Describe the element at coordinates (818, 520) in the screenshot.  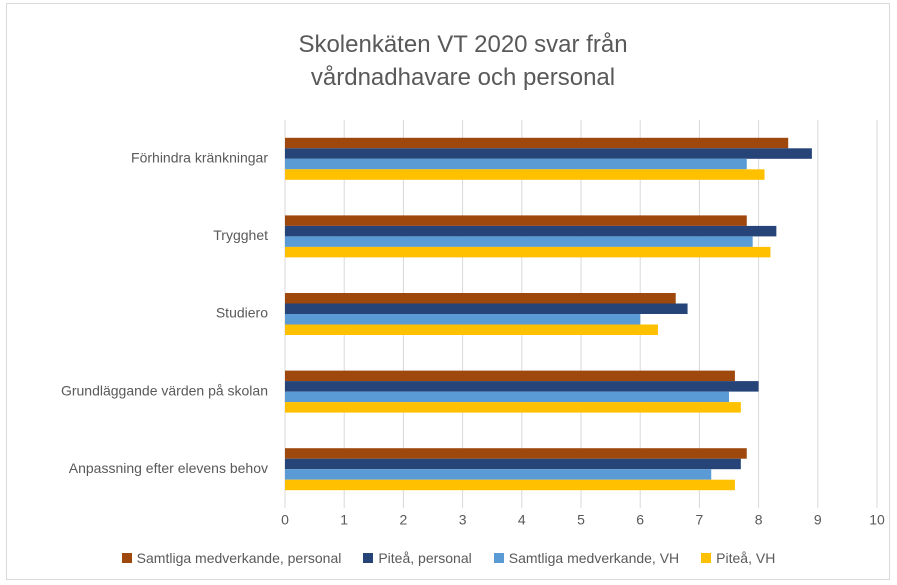
I see `x-tick-label: 9` at that location.